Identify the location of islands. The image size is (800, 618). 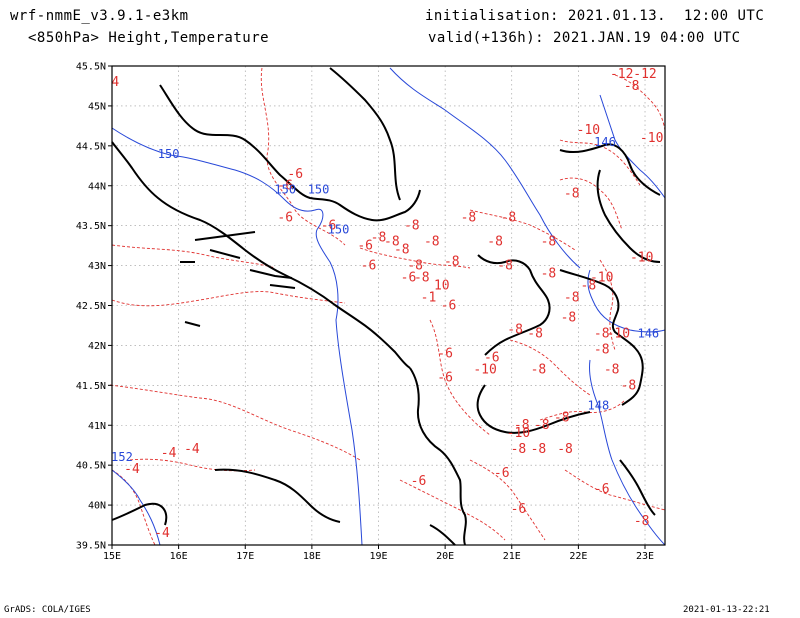
(238, 279).